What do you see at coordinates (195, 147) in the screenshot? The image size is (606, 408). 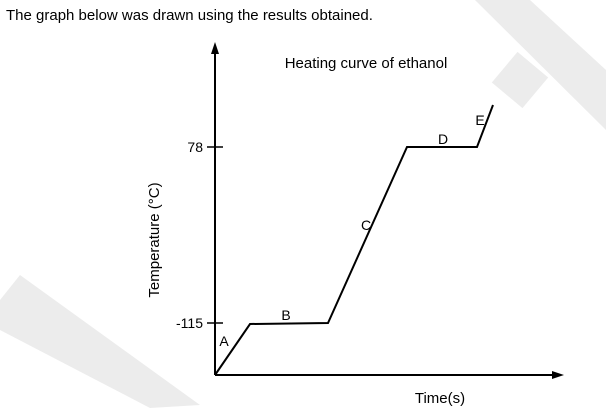 I see `y-tick-label-78: 78` at bounding box center [195, 147].